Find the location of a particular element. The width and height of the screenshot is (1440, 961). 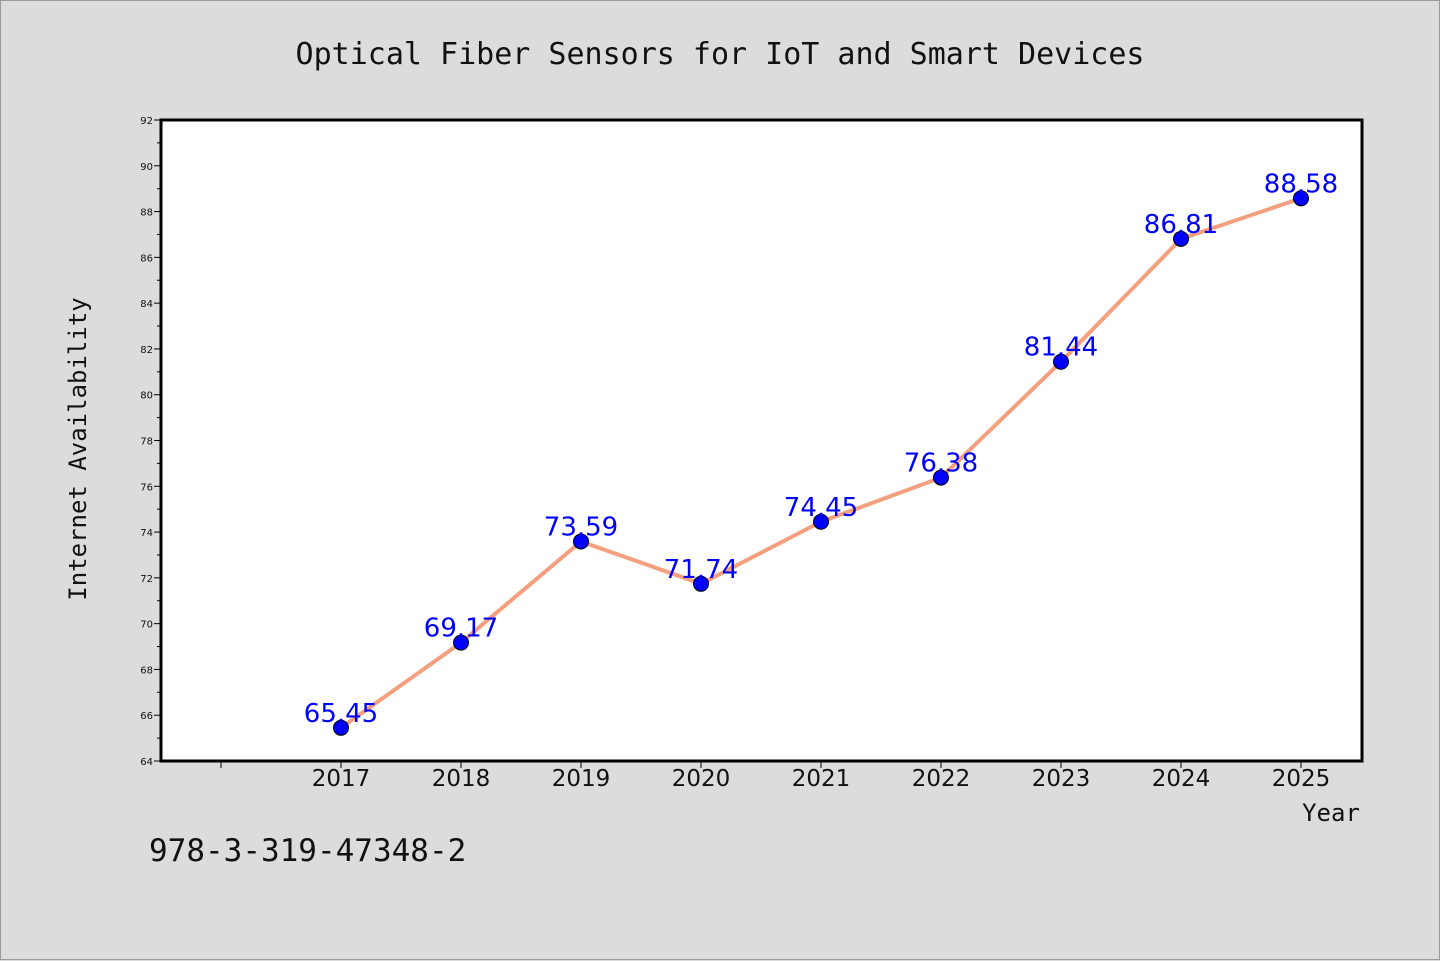

y-tick-label: 72 is located at coordinates (146, 579).